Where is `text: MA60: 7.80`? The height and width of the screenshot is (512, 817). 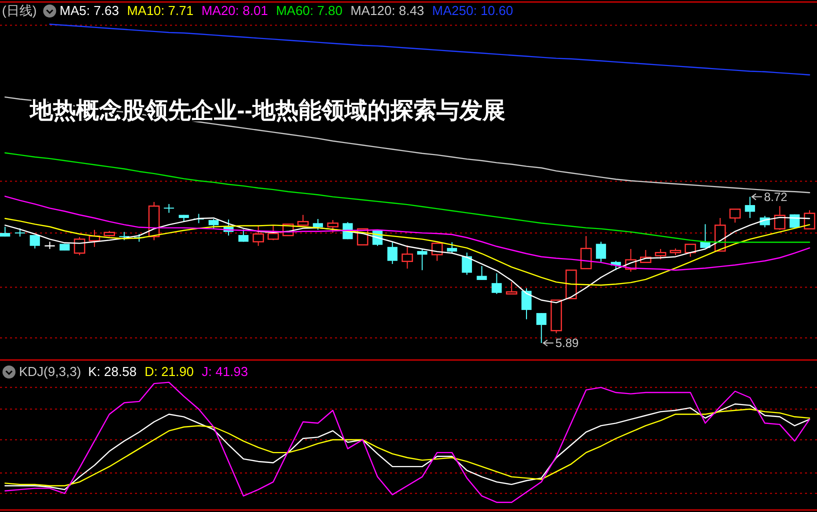
text: MA60: 7.80 is located at coordinates (309, 10).